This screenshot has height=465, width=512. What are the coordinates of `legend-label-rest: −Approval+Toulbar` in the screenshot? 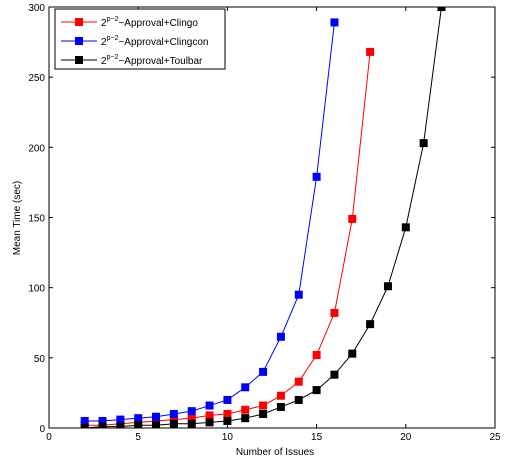 It's located at (160, 61).